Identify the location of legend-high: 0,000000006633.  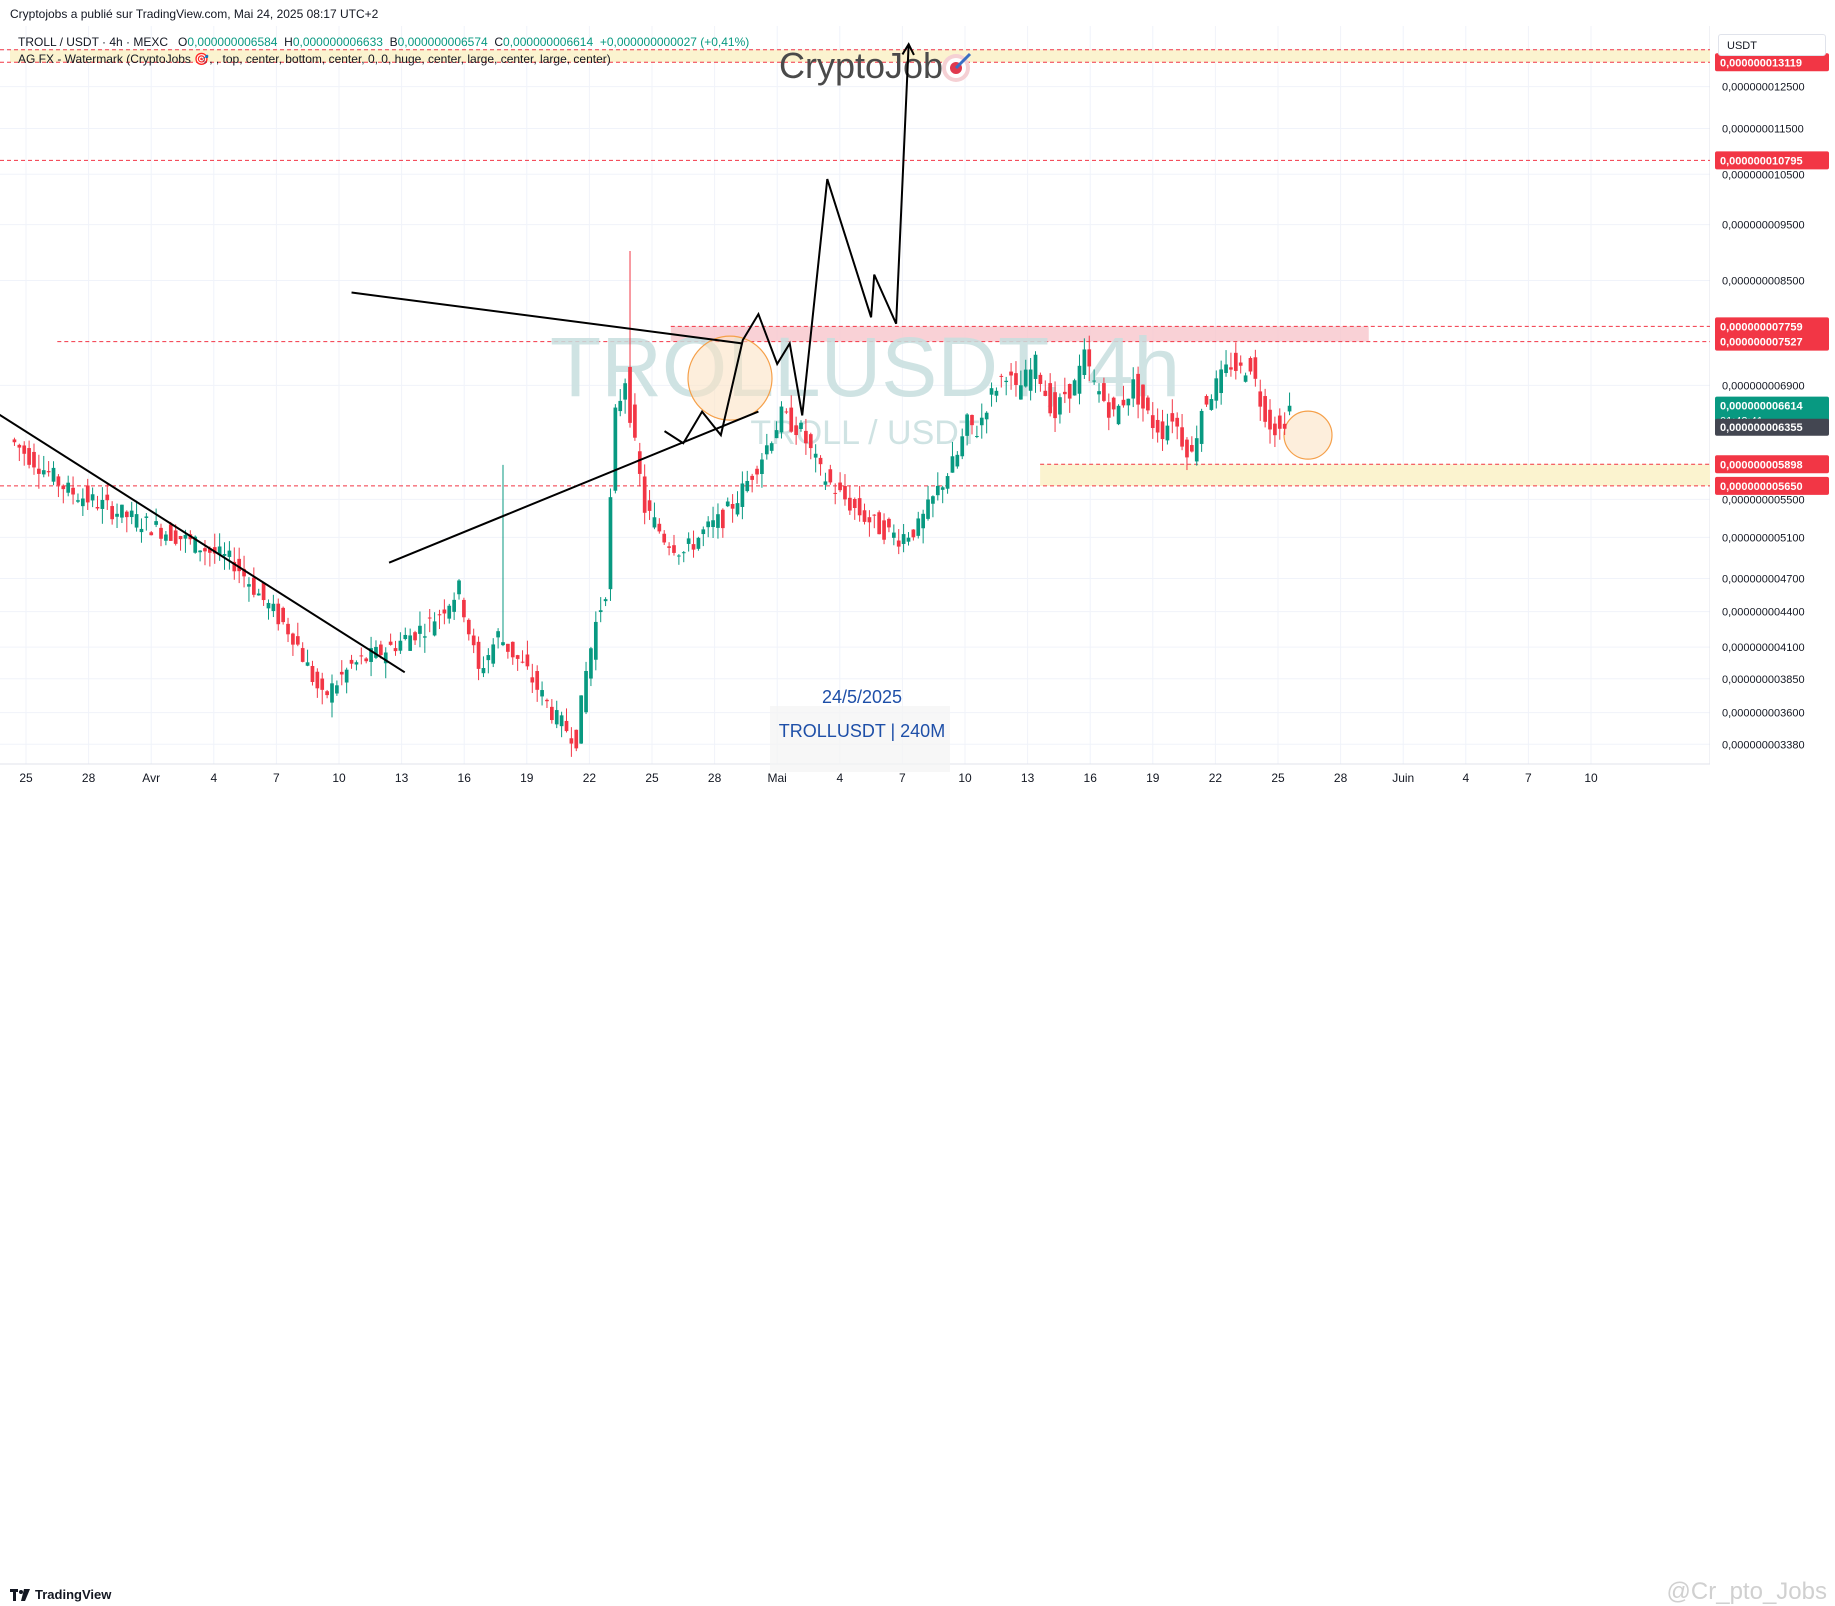
(337, 42).